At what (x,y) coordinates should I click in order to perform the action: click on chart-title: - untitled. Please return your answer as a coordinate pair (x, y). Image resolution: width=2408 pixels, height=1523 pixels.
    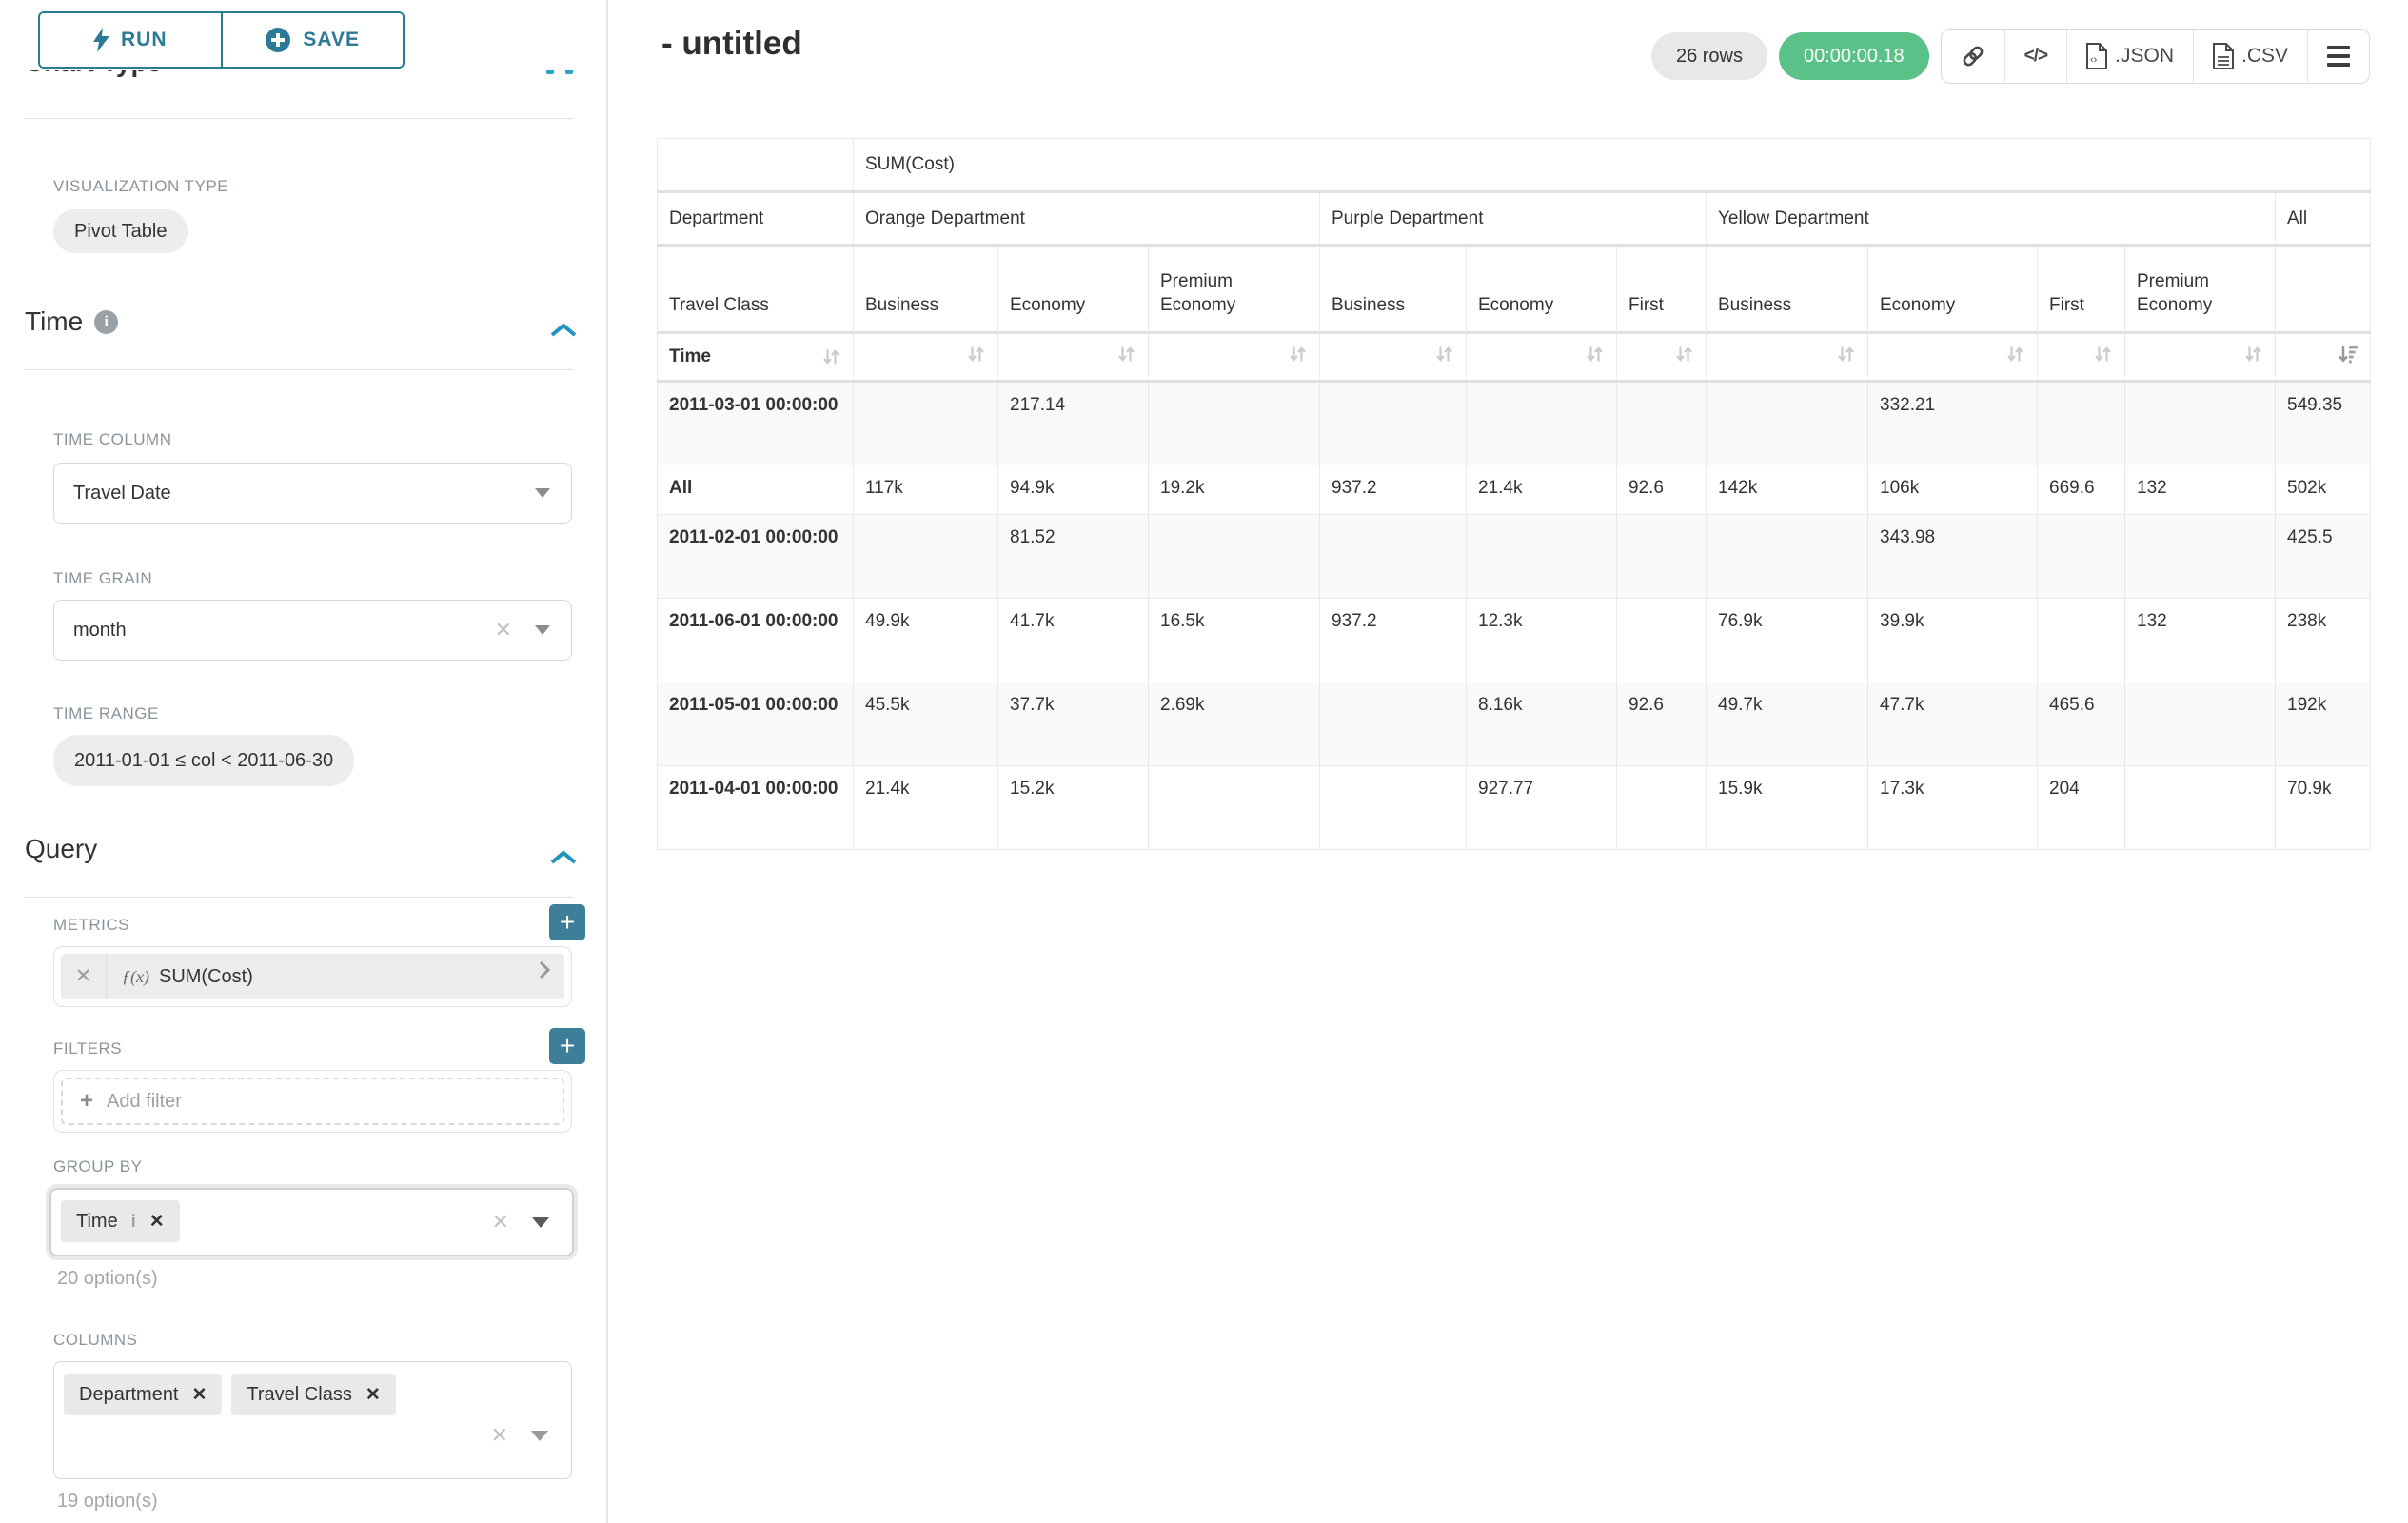
    Looking at the image, I should click on (731, 44).